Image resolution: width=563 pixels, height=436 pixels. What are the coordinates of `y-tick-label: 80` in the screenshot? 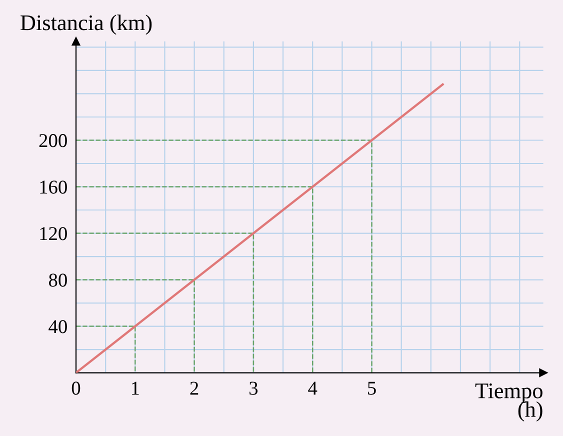 It's located at (57, 280).